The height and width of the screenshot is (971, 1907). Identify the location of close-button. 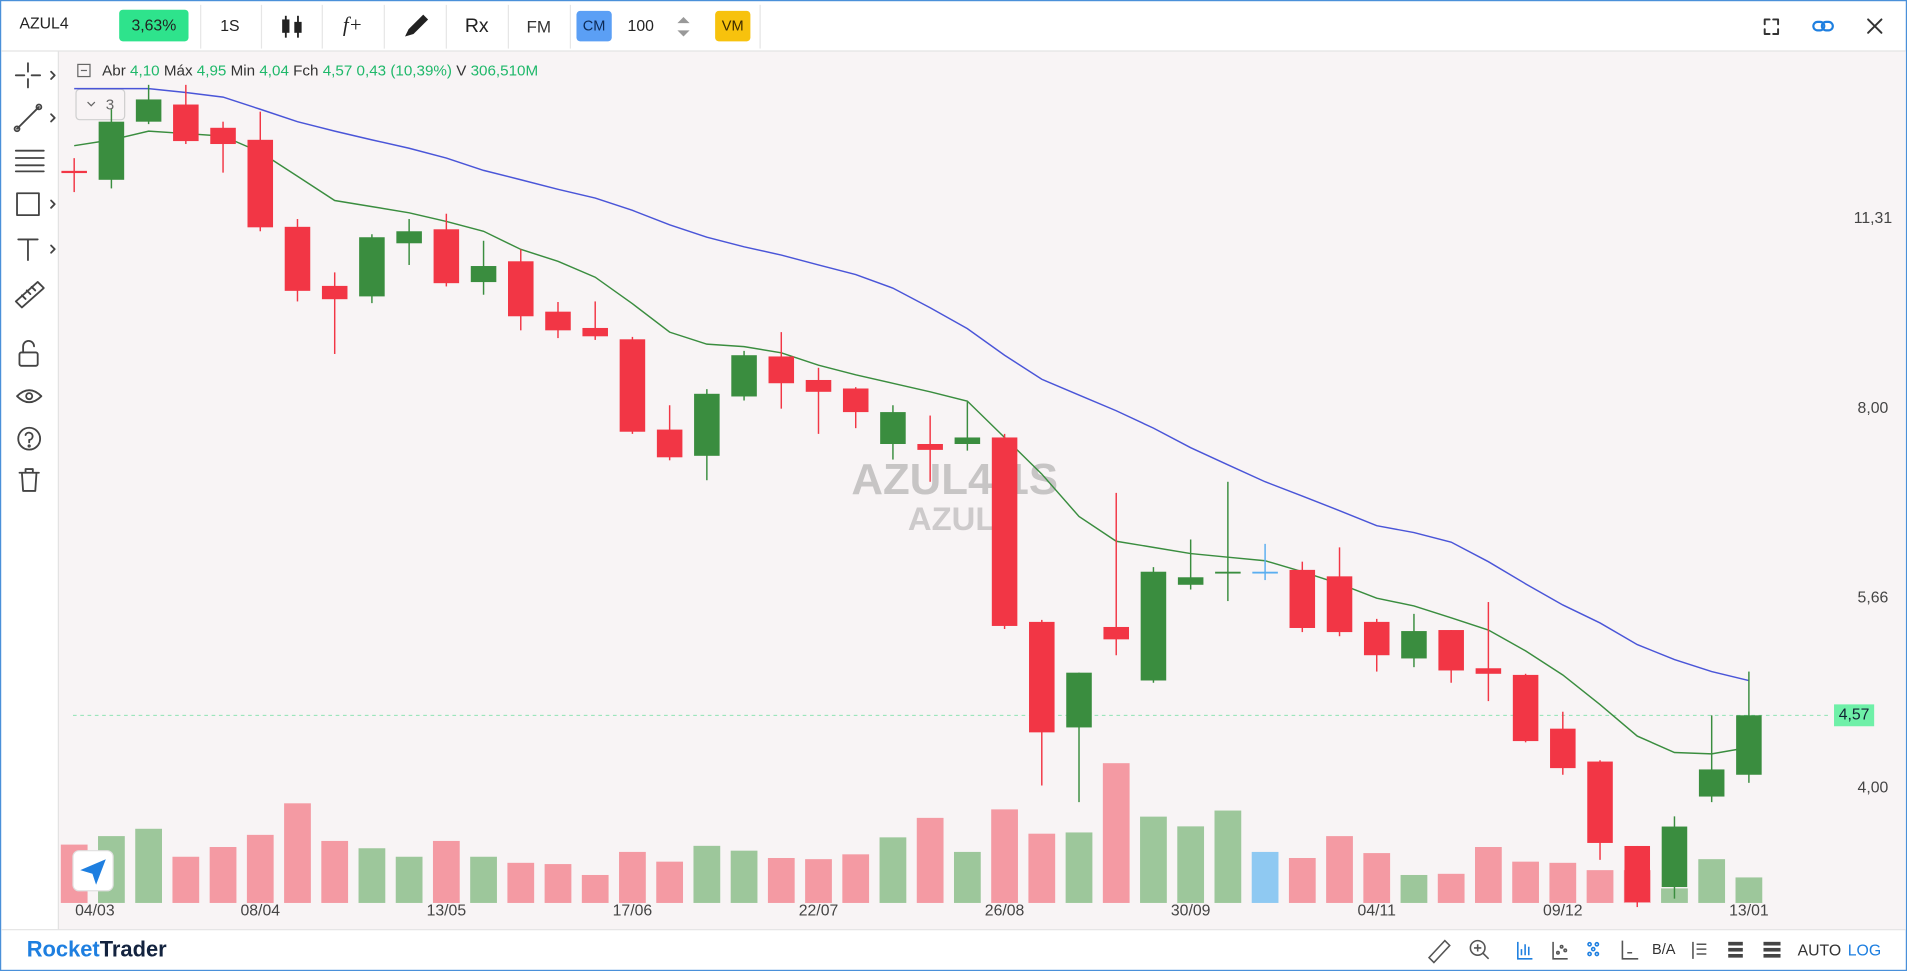
(1875, 26).